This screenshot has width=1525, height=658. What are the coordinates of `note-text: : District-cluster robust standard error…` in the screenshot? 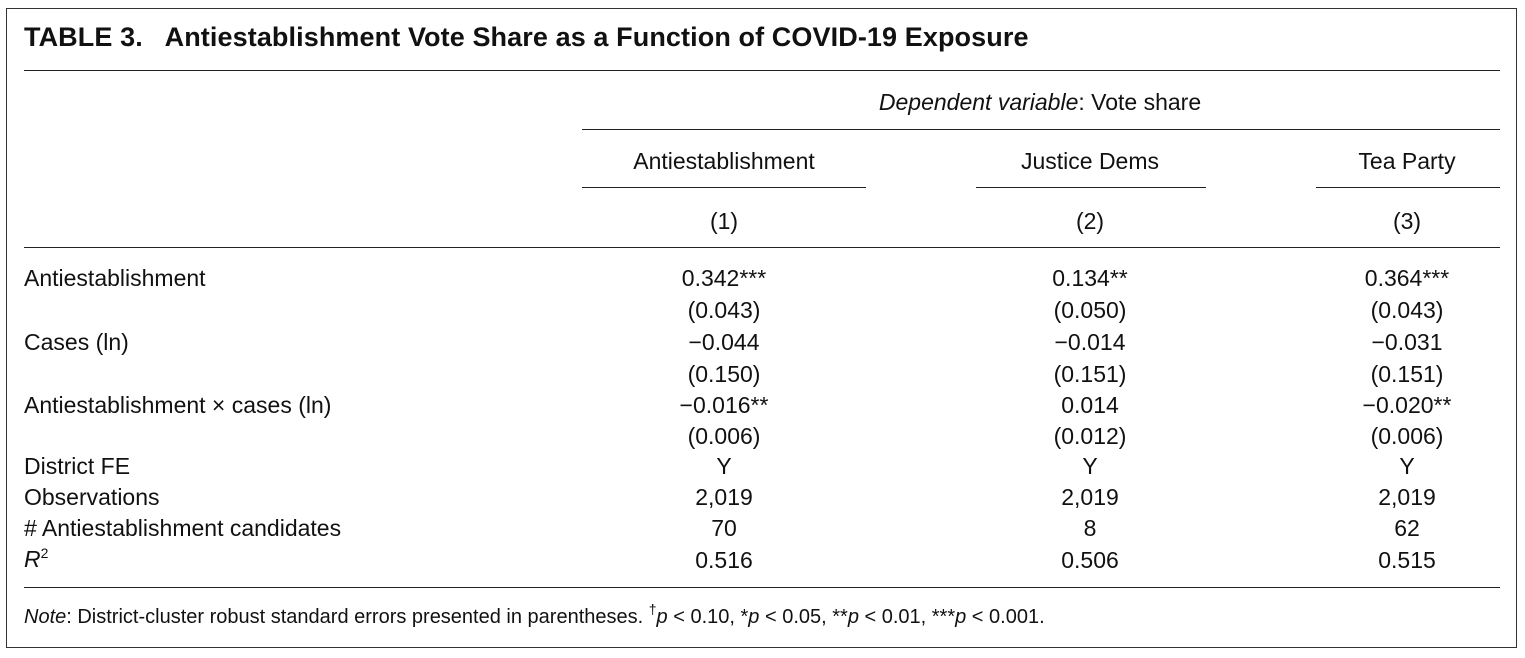 It's located at (357, 617).